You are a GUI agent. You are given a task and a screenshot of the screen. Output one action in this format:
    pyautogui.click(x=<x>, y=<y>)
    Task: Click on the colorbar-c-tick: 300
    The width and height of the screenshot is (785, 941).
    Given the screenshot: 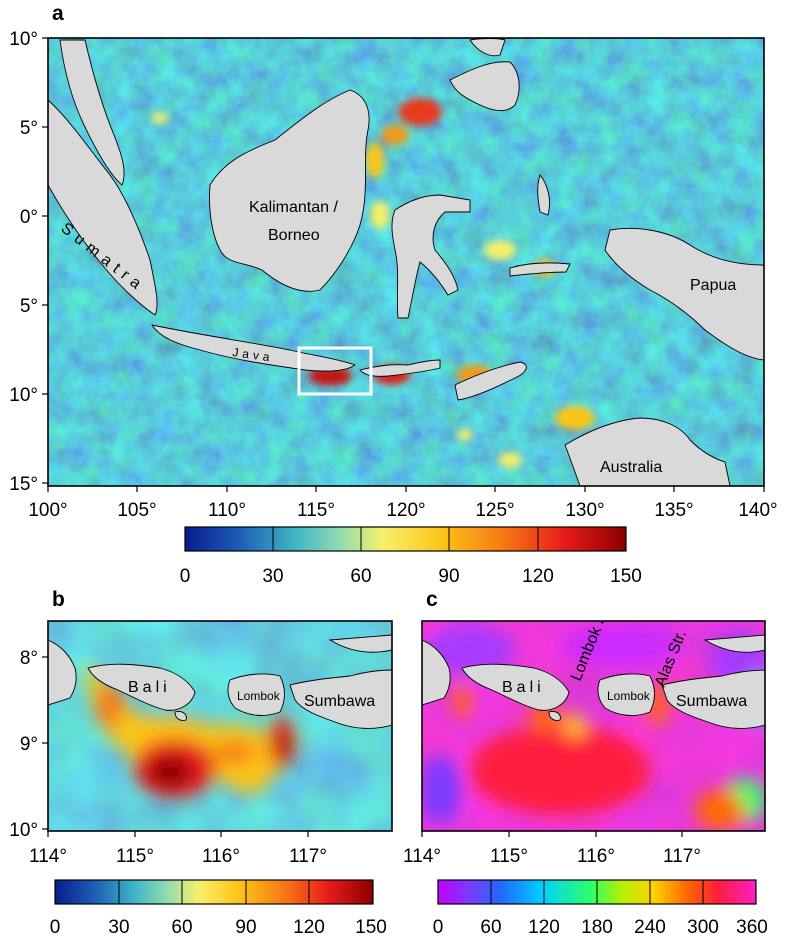 What is the action you would take?
    pyautogui.click(x=703, y=927)
    